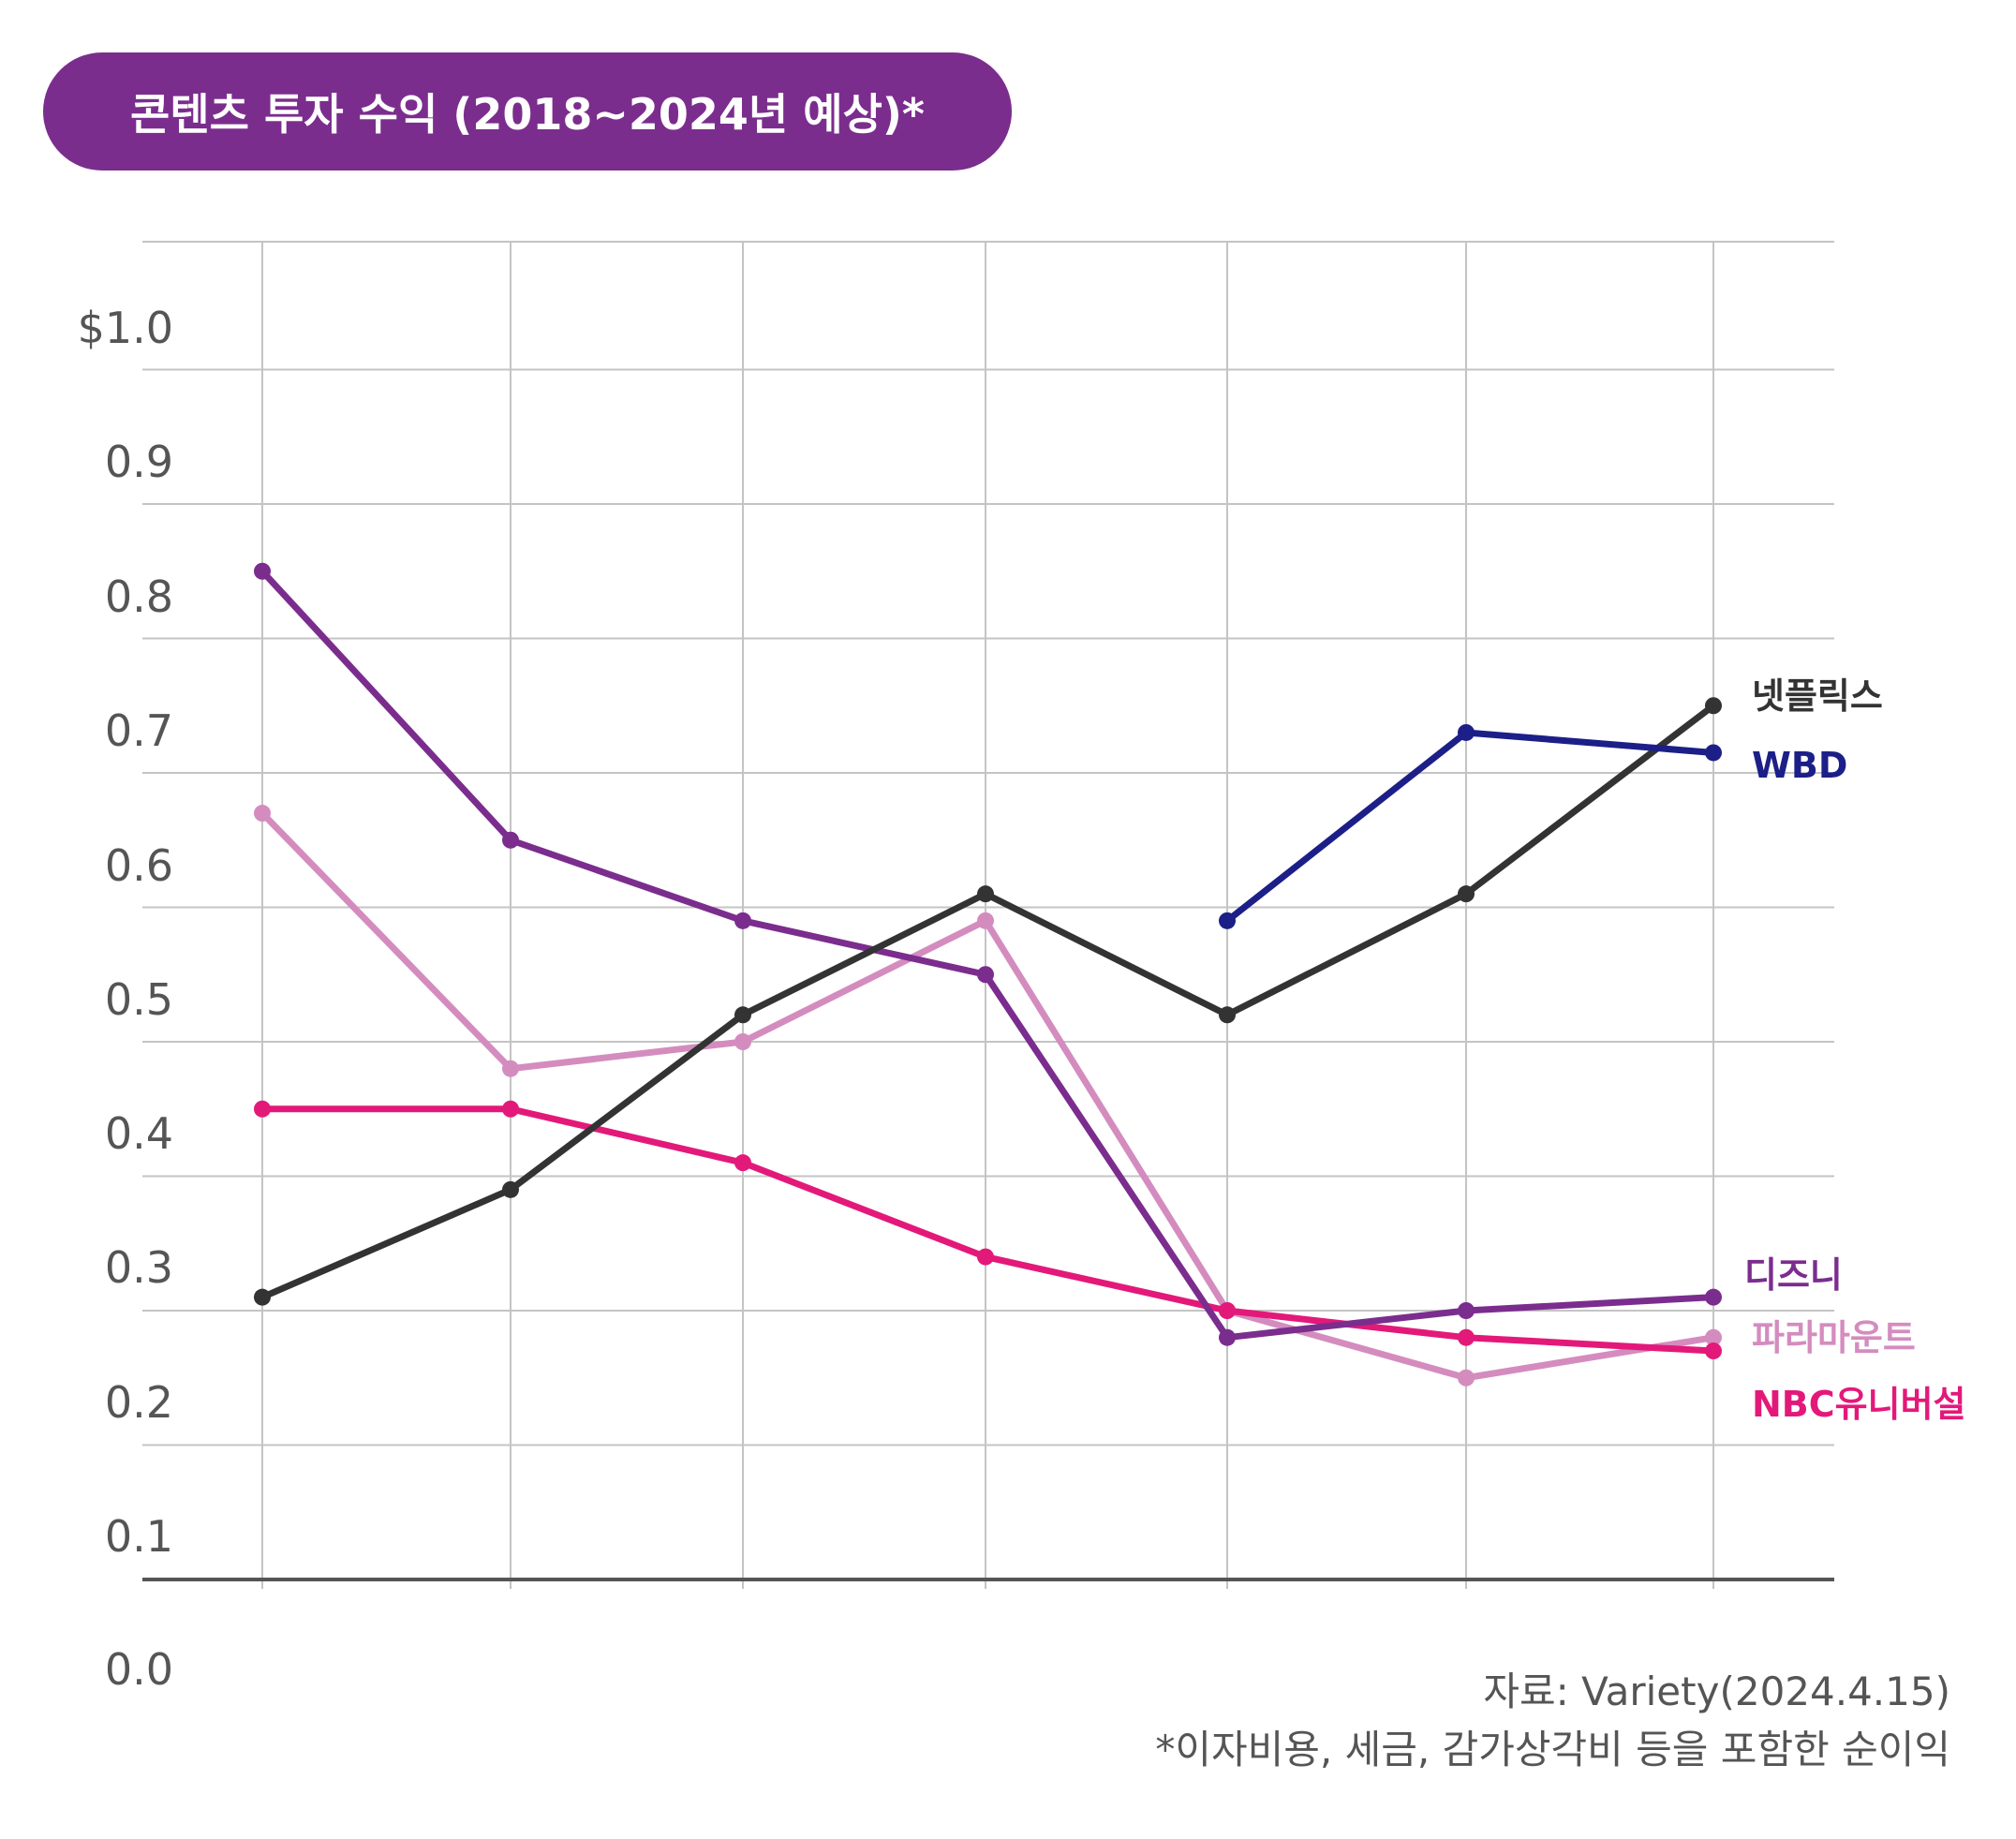  Describe the element at coordinates (126, 328) in the screenshot. I see `y-tick-label: $1.0` at that location.